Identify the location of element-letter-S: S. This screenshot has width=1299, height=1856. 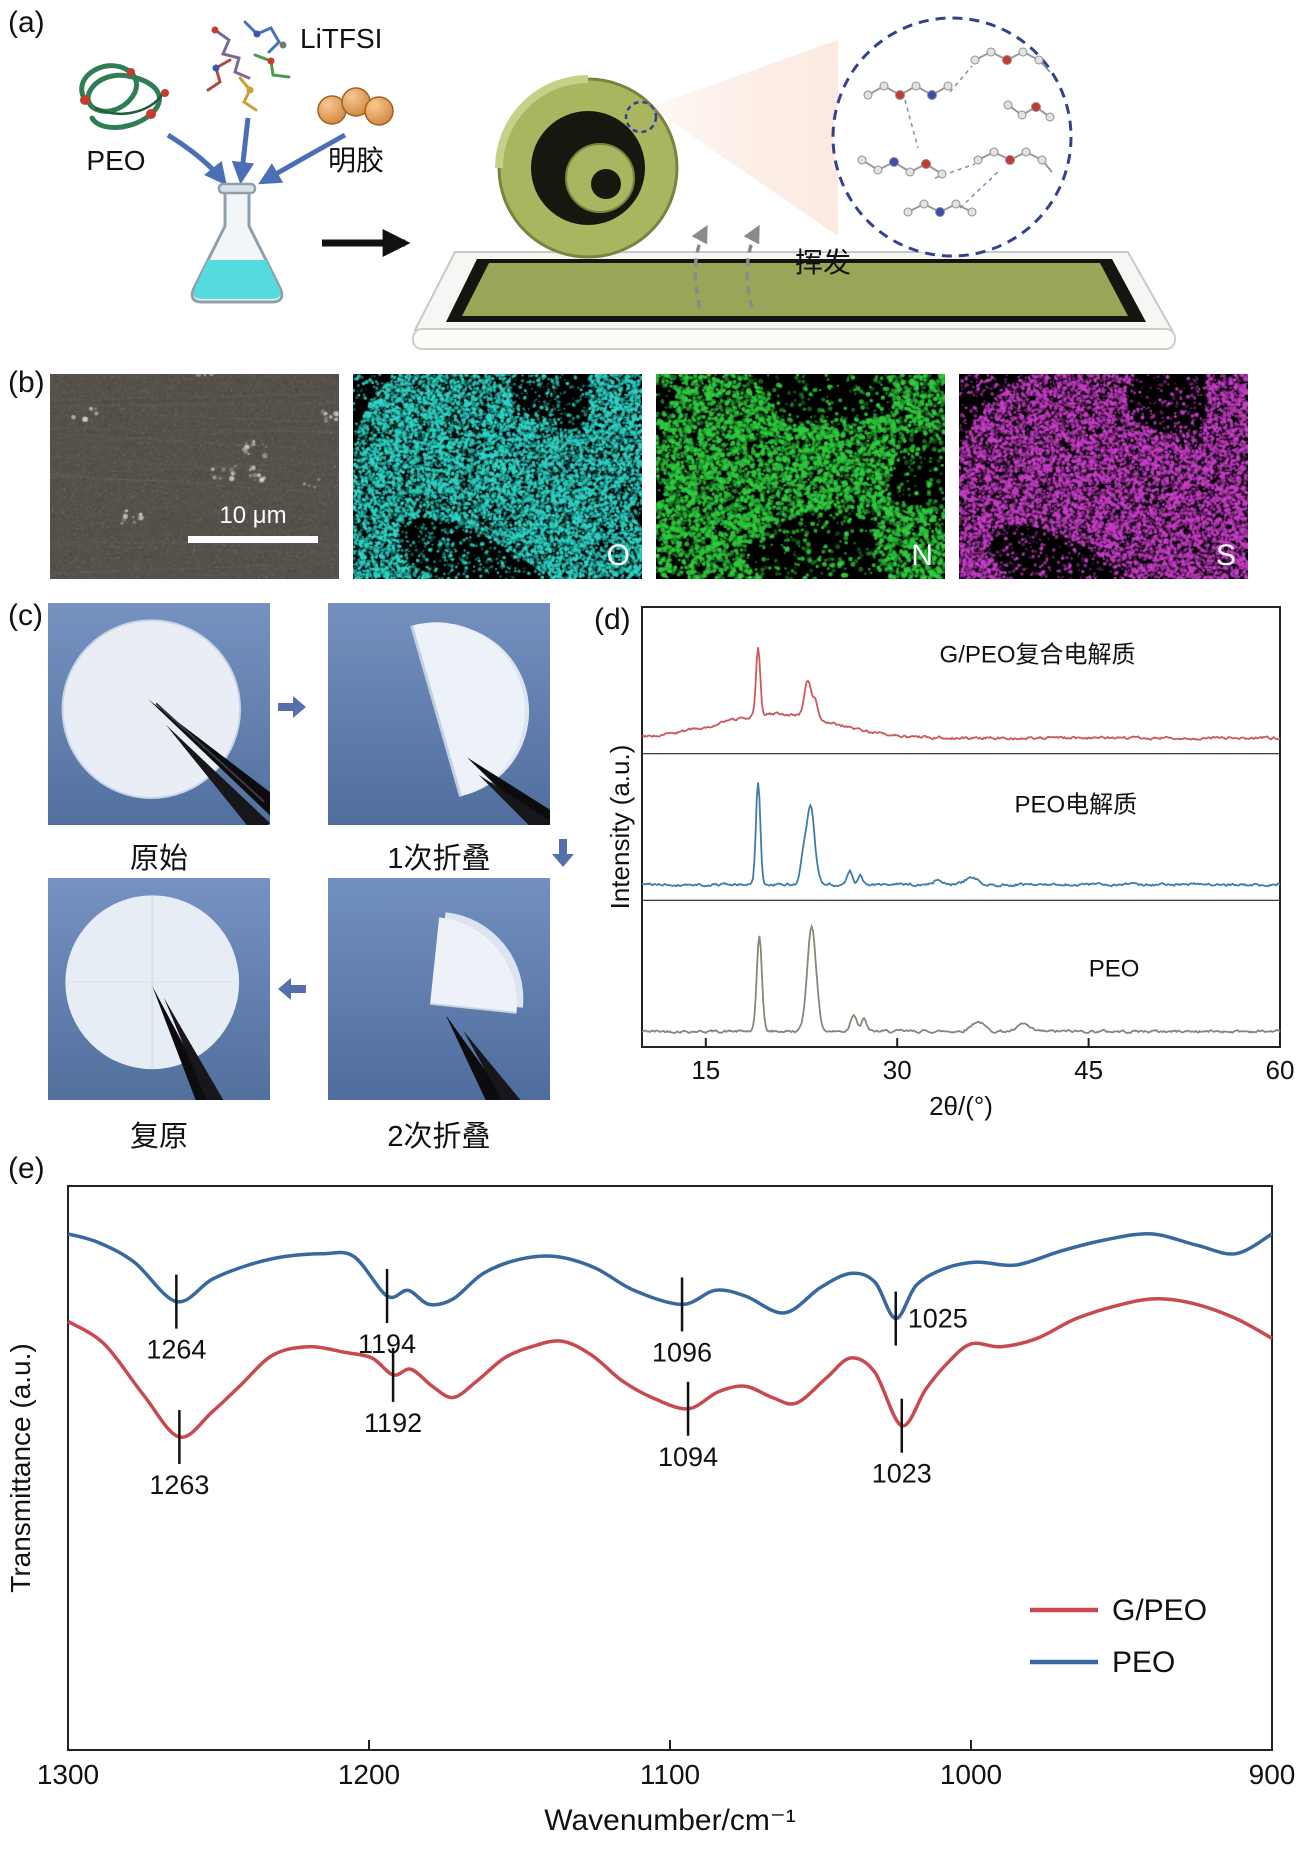
(1225, 555).